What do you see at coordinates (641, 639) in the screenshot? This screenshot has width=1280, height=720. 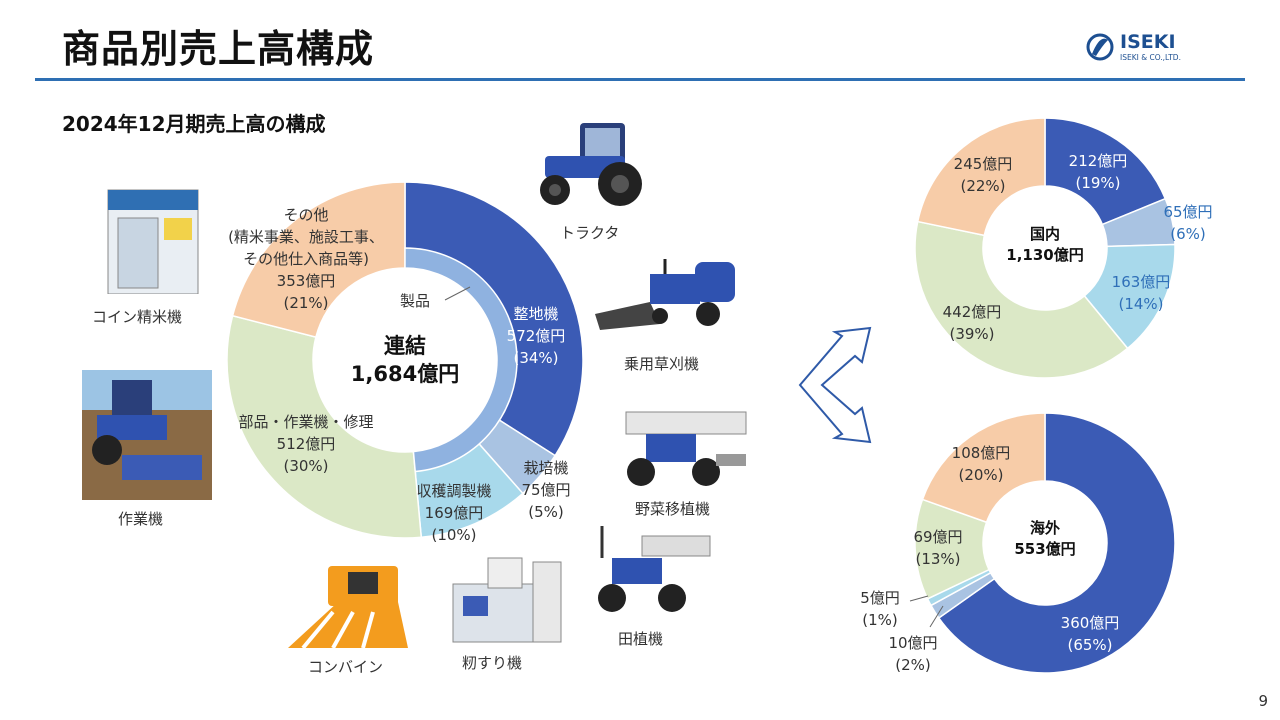 I see `rice-transplanter-label: 田植機` at bounding box center [641, 639].